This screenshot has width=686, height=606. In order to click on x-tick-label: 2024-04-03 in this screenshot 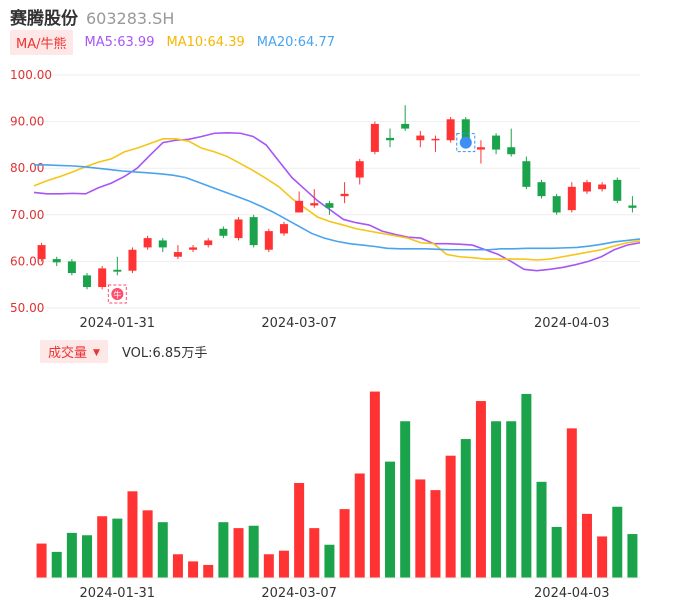, I will do `click(572, 323)`.